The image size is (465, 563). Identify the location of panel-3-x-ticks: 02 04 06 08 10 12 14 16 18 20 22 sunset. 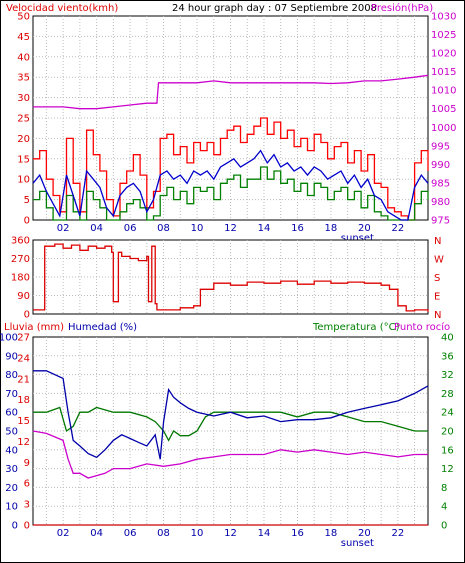
(230, 538).